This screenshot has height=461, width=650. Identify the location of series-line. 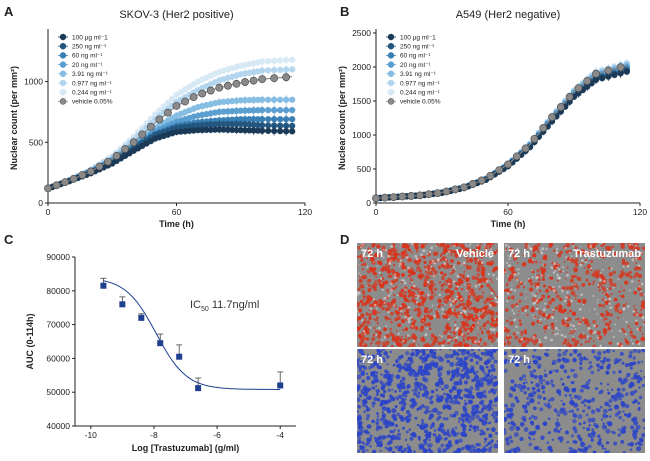
(170, 158).